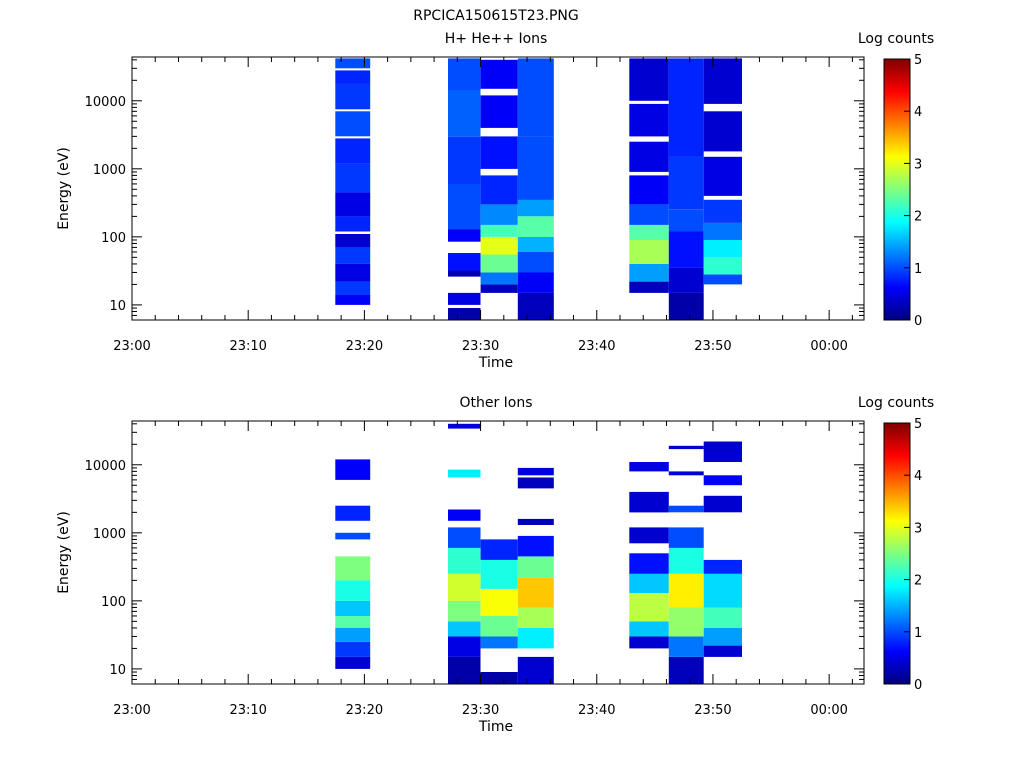  Describe the element at coordinates (495, 363) in the screenshot. I see `x-axis-label: Time` at that location.